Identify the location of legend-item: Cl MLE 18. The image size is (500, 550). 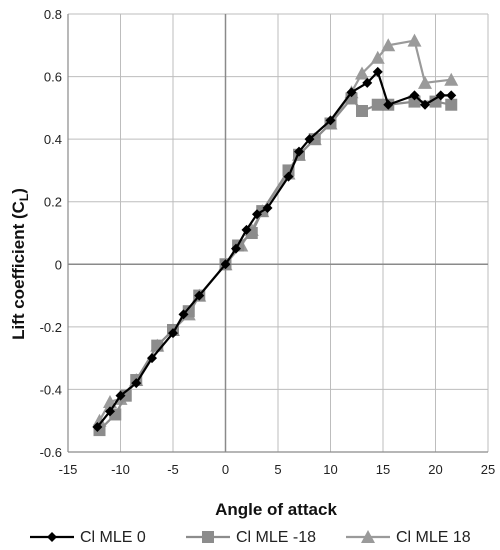
(408, 537).